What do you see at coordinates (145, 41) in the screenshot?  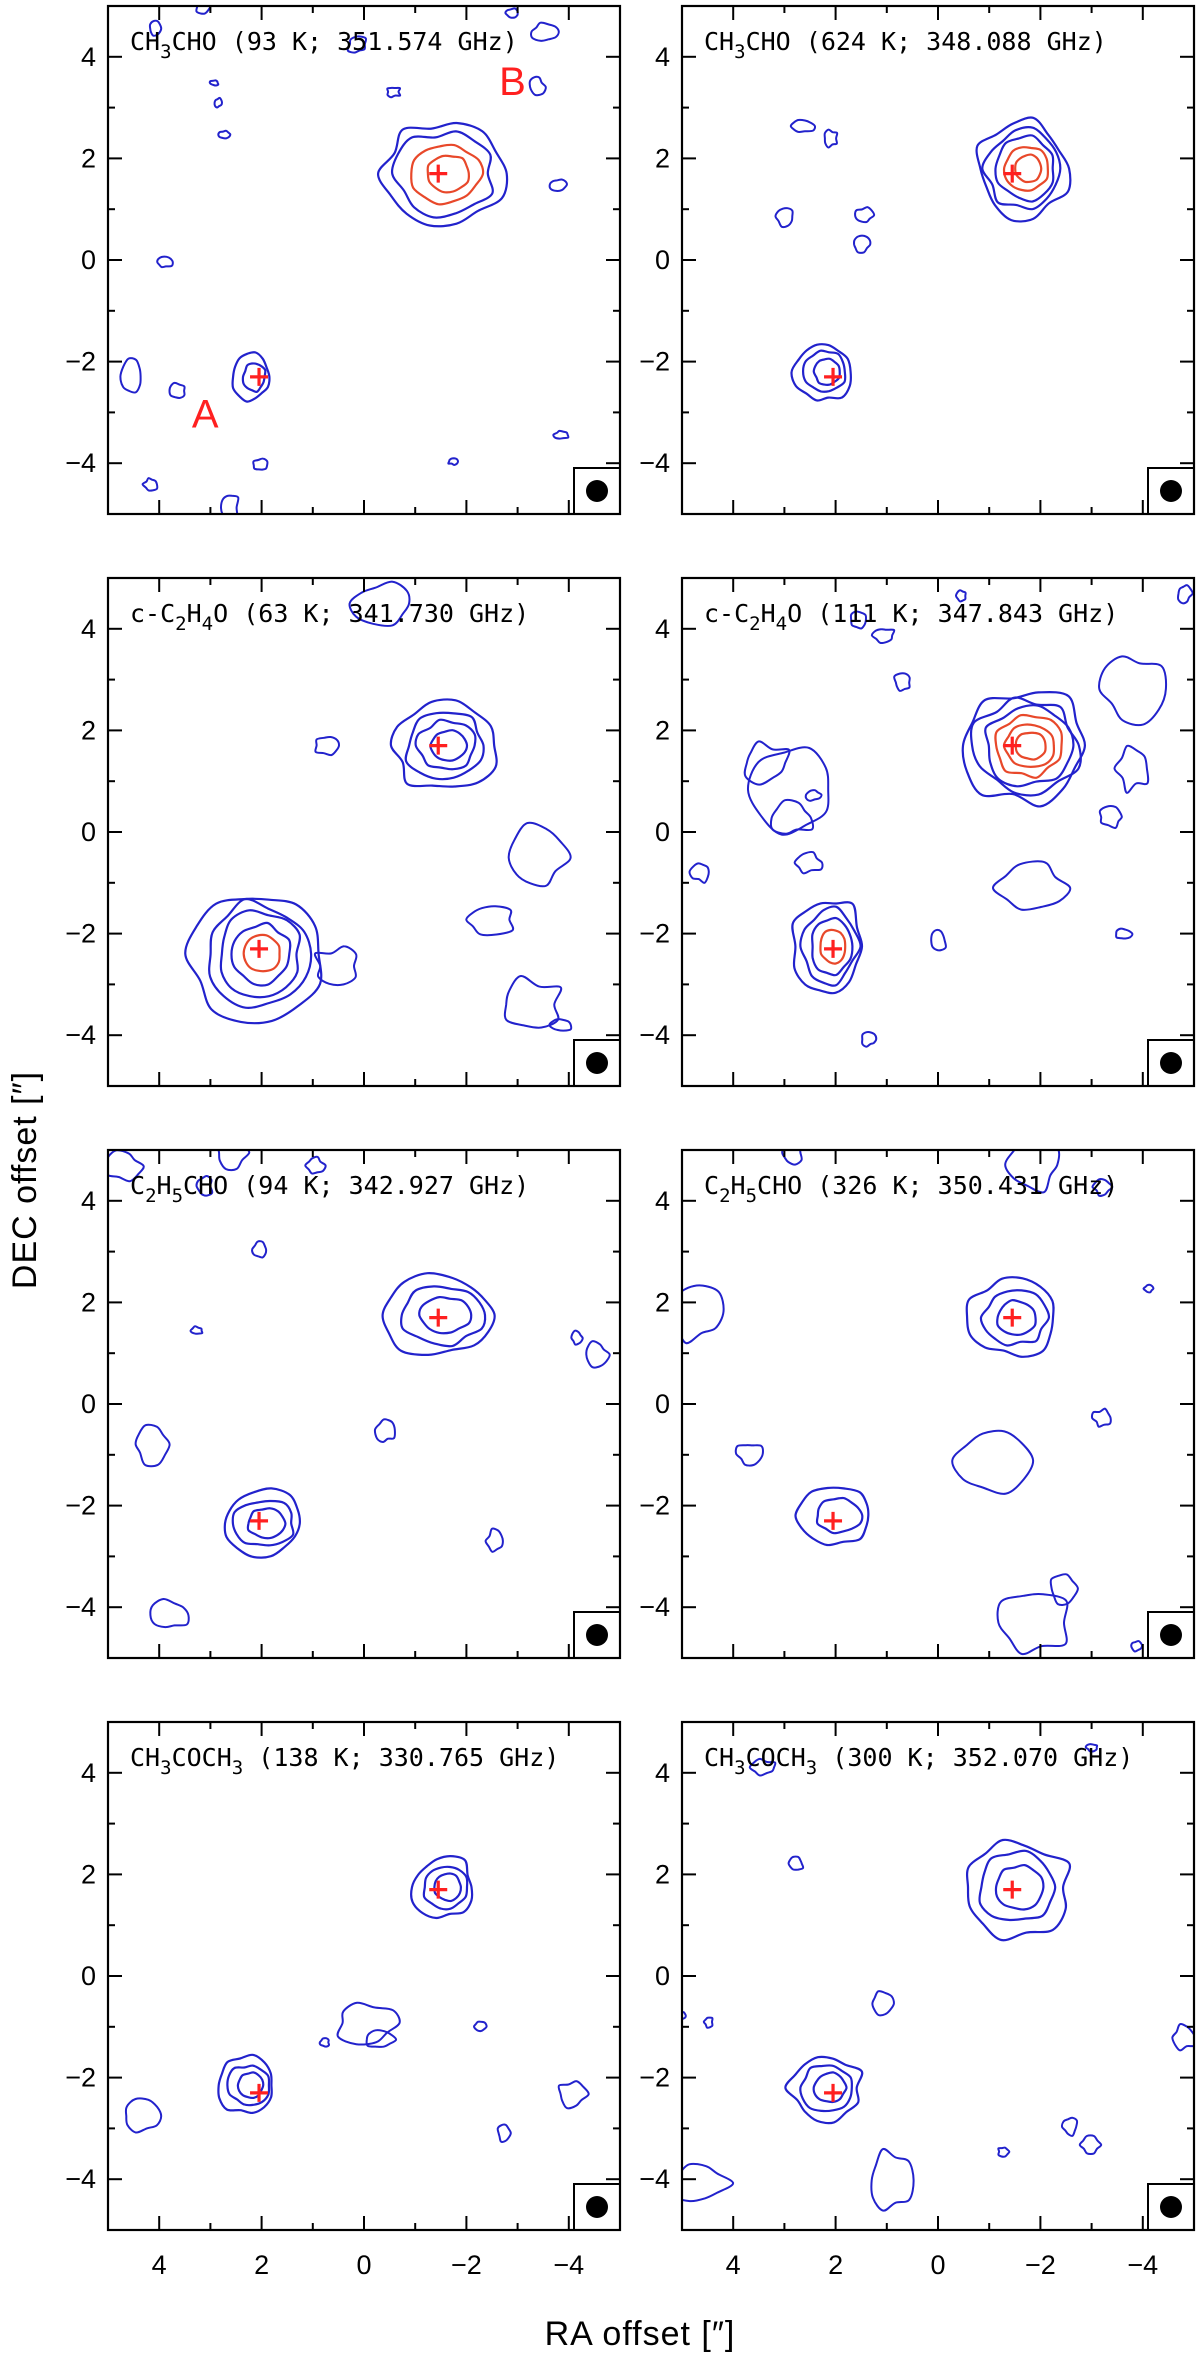 I see `title-text: CH` at bounding box center [145, 41].